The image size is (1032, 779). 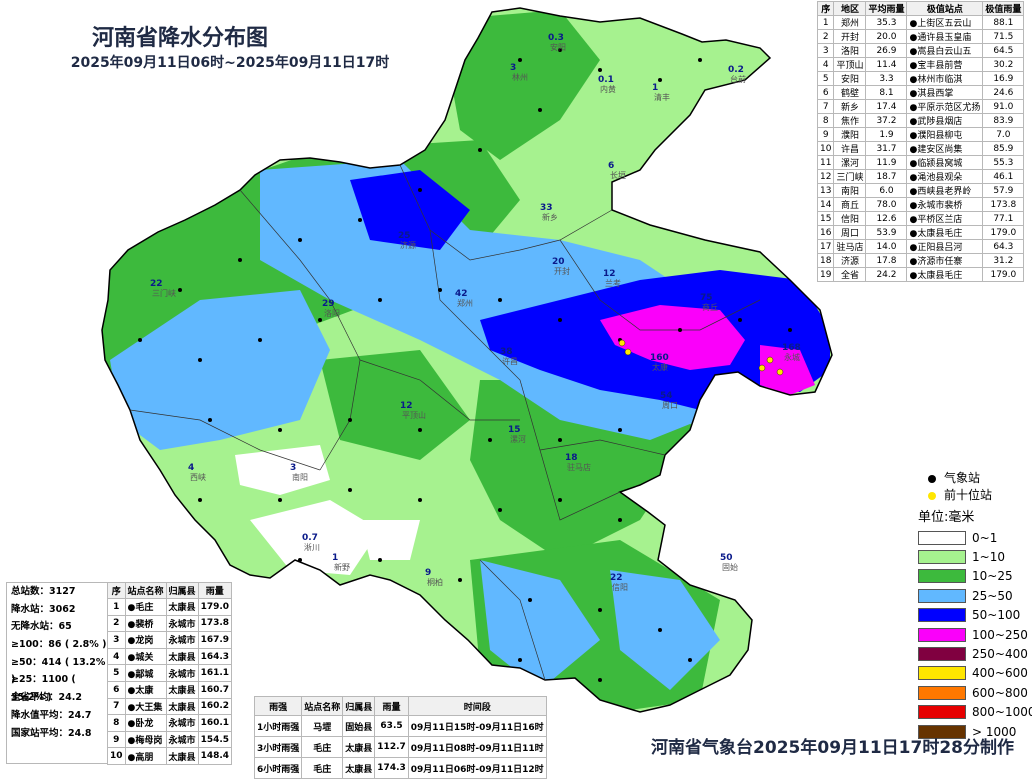 What do you see at coordinates (850, 190) in the screenshot?
I see `table-cell: 南阳` at bounding box center [850, 190].